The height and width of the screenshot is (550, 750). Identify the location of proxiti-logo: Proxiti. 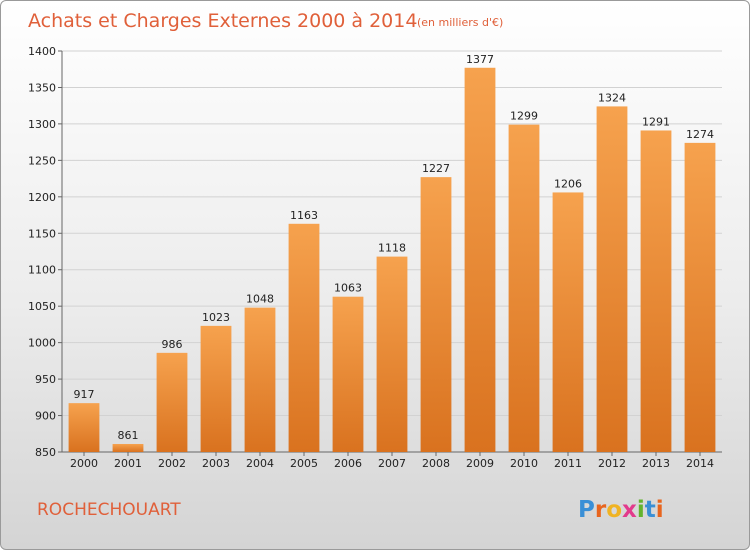
(621, 510).